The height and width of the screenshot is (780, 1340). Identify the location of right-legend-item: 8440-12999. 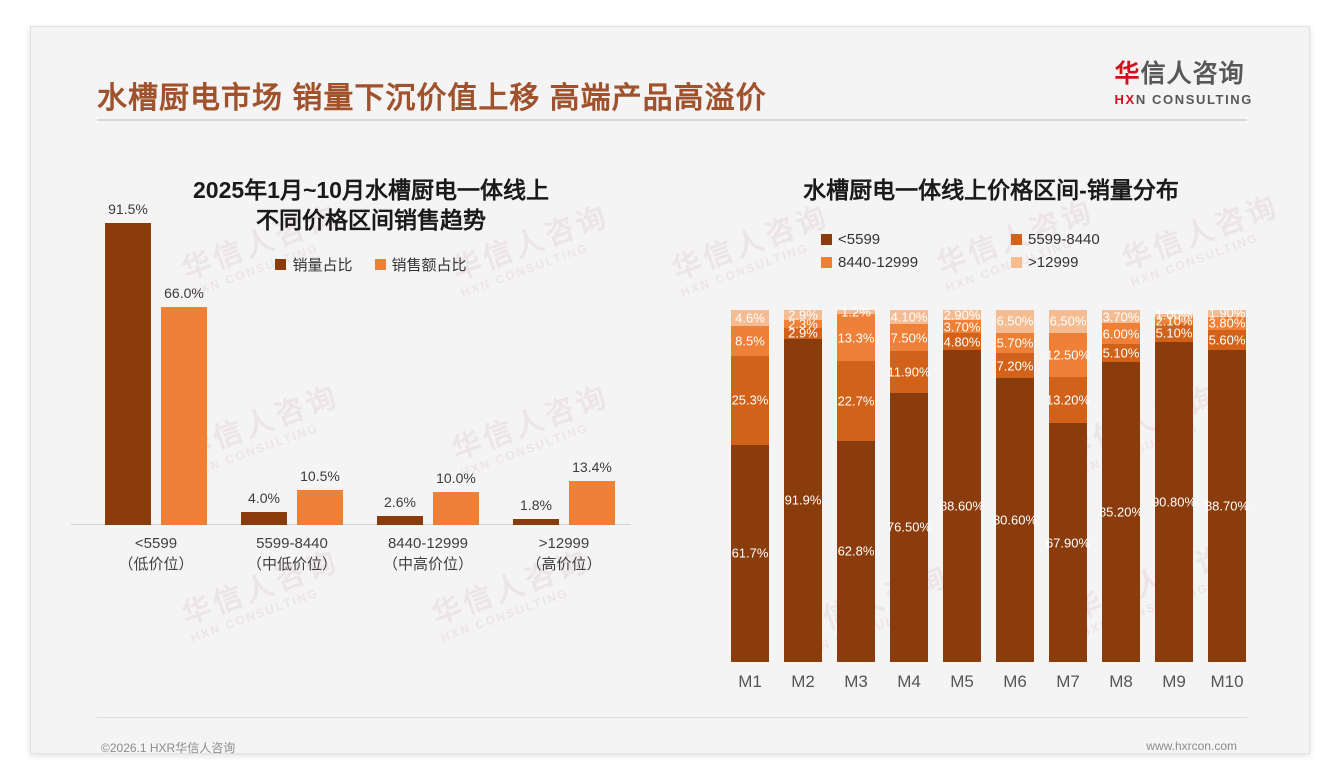
(896, 262).